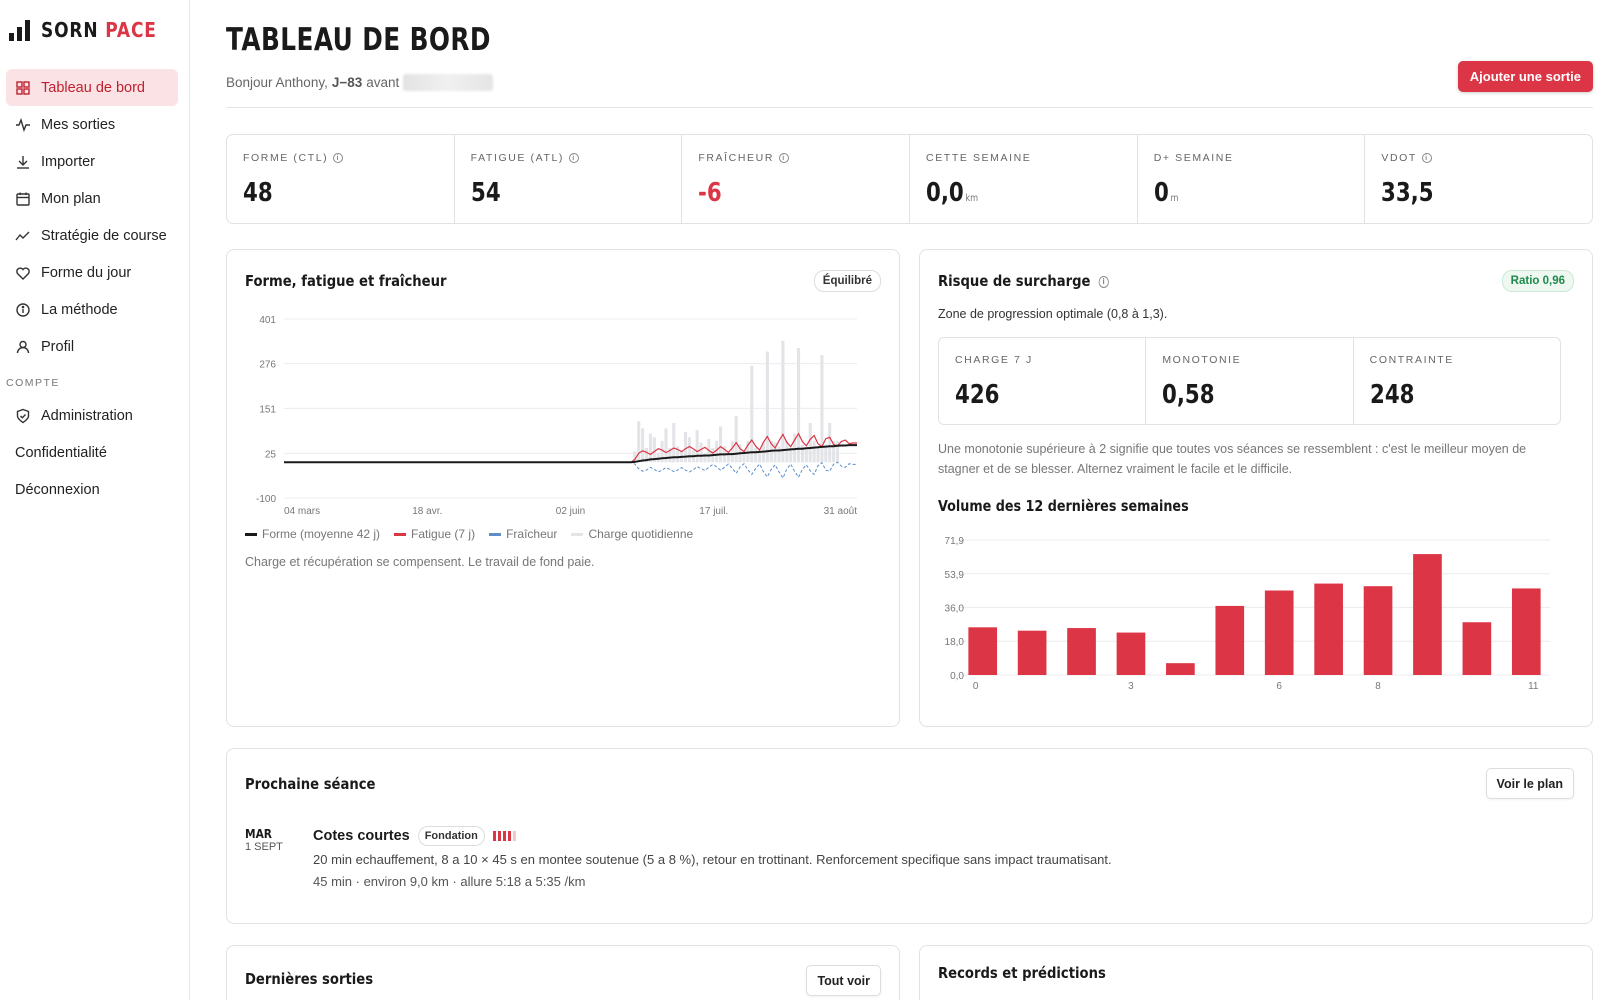  I want to click on session-date-text: 1 SEPT, so click(264, 847).